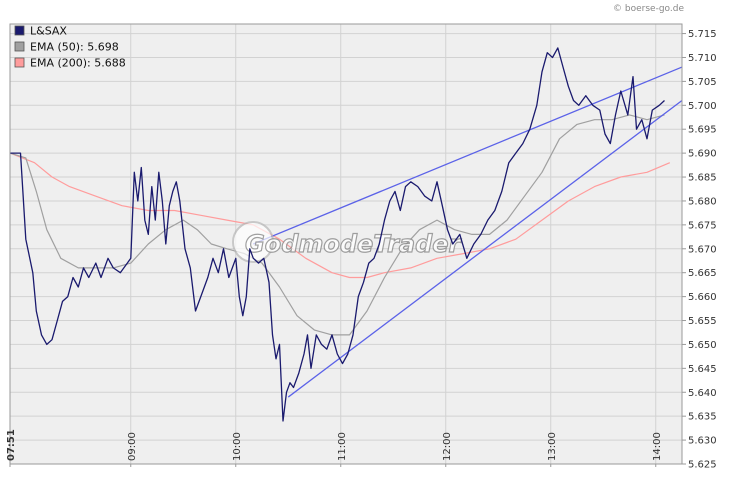 This screenshot has width=730, height=481. I want to click on y-tick-label: 5.635, so click(702, 417).